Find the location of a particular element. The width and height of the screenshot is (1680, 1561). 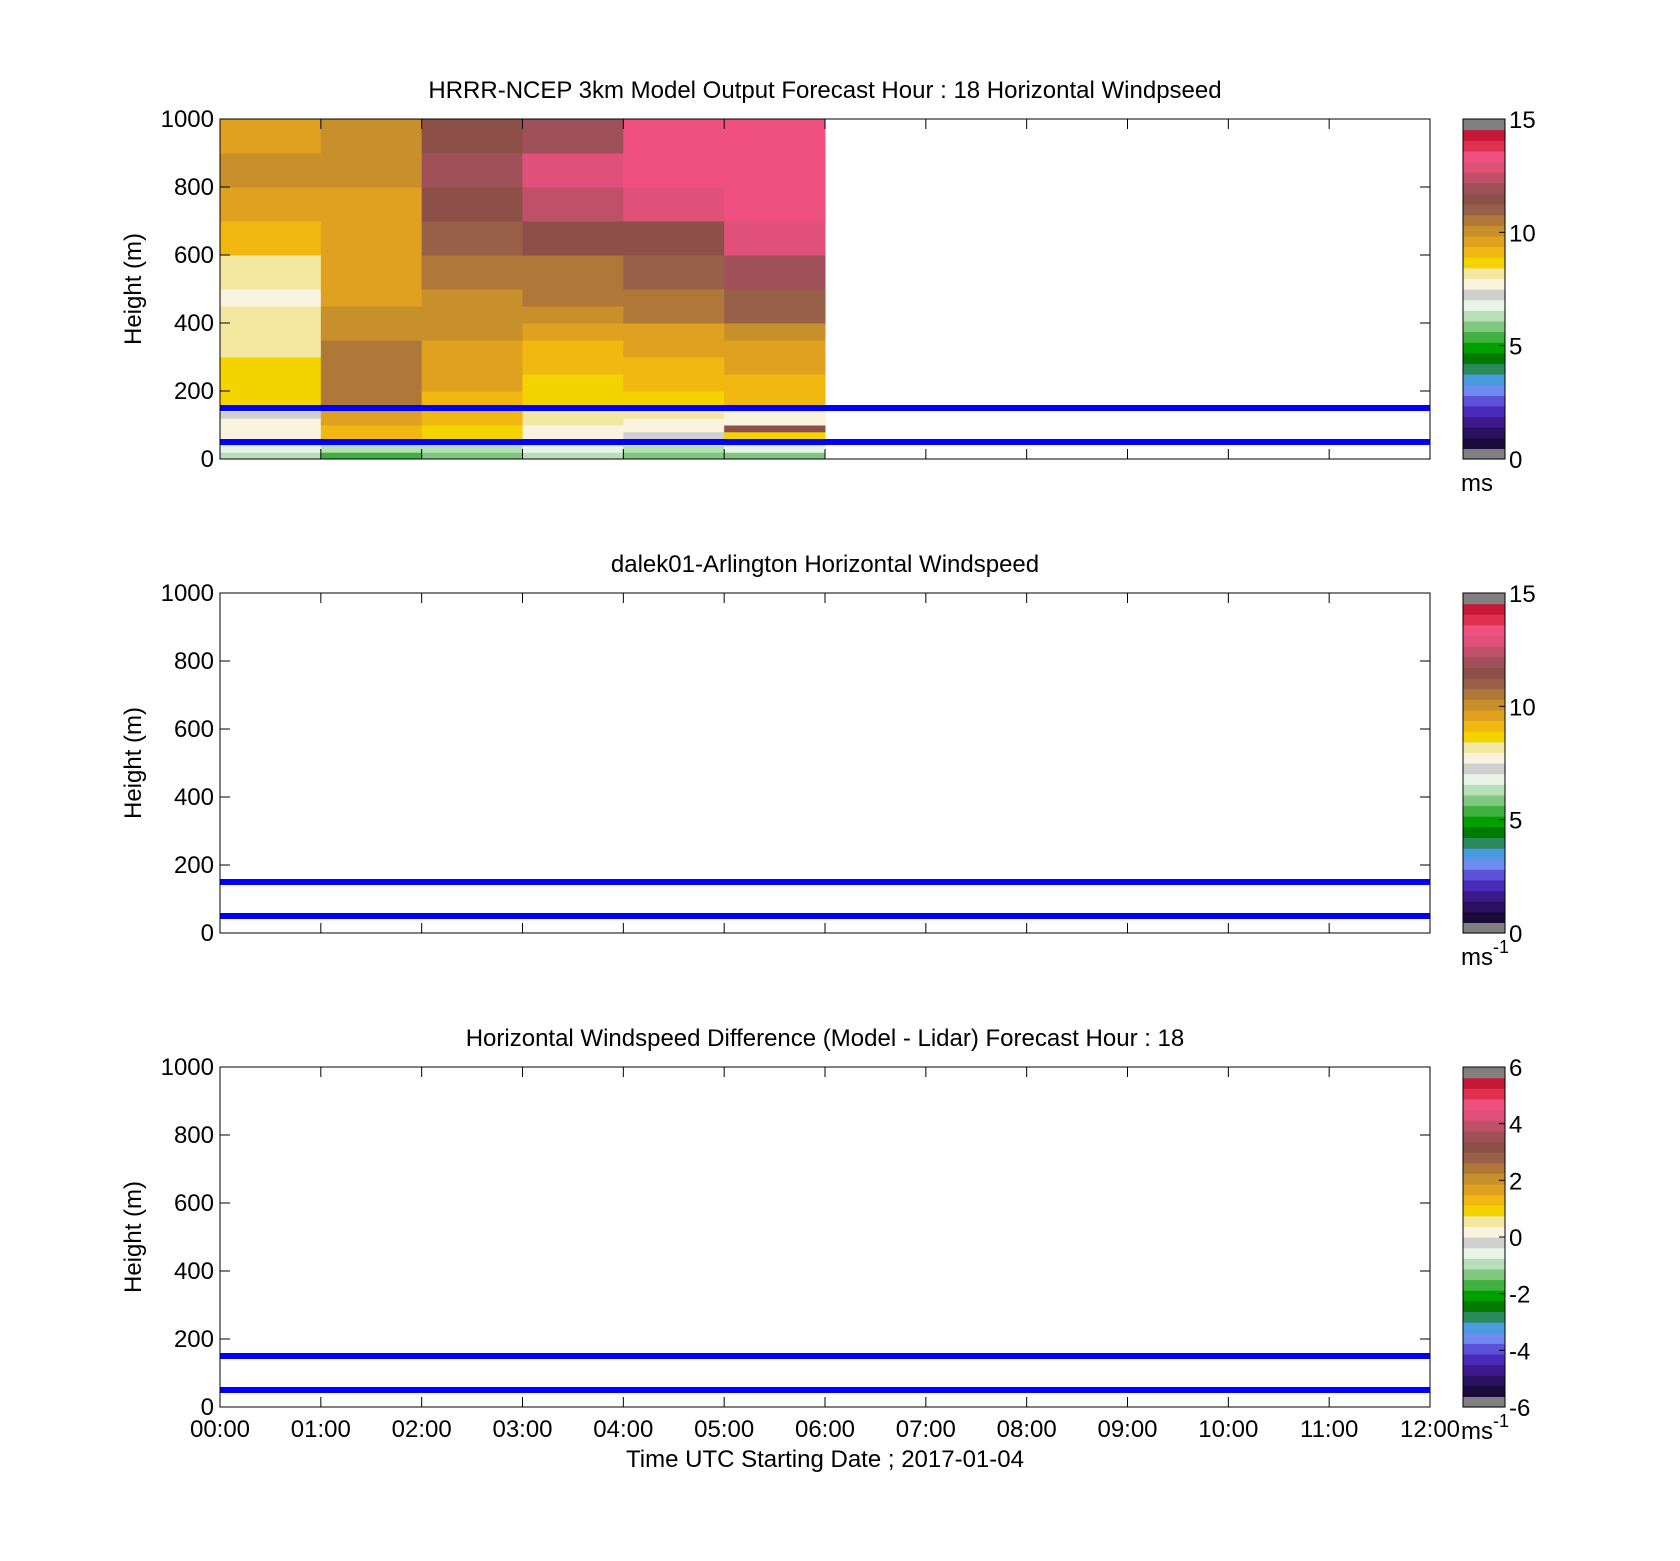

colorbar-unit-label: ms-1 is located at coordinates (1485, 1428).